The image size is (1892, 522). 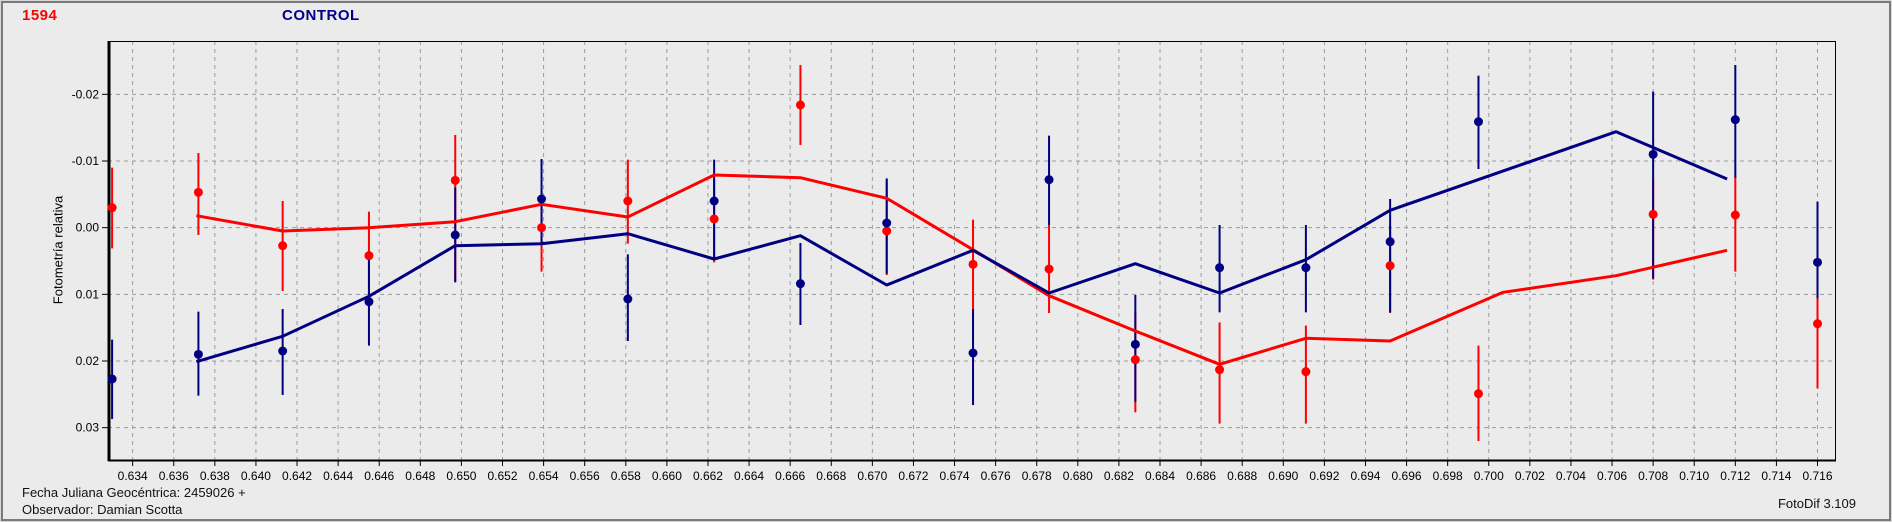 I want to click on svg-text: -0.01, so click(x=86, y=161).